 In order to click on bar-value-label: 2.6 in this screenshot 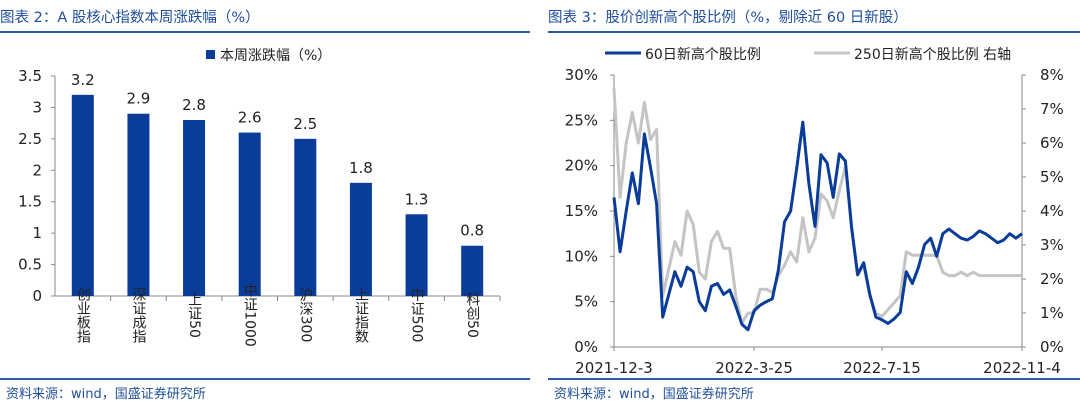, I will do `click(250, 118)`.